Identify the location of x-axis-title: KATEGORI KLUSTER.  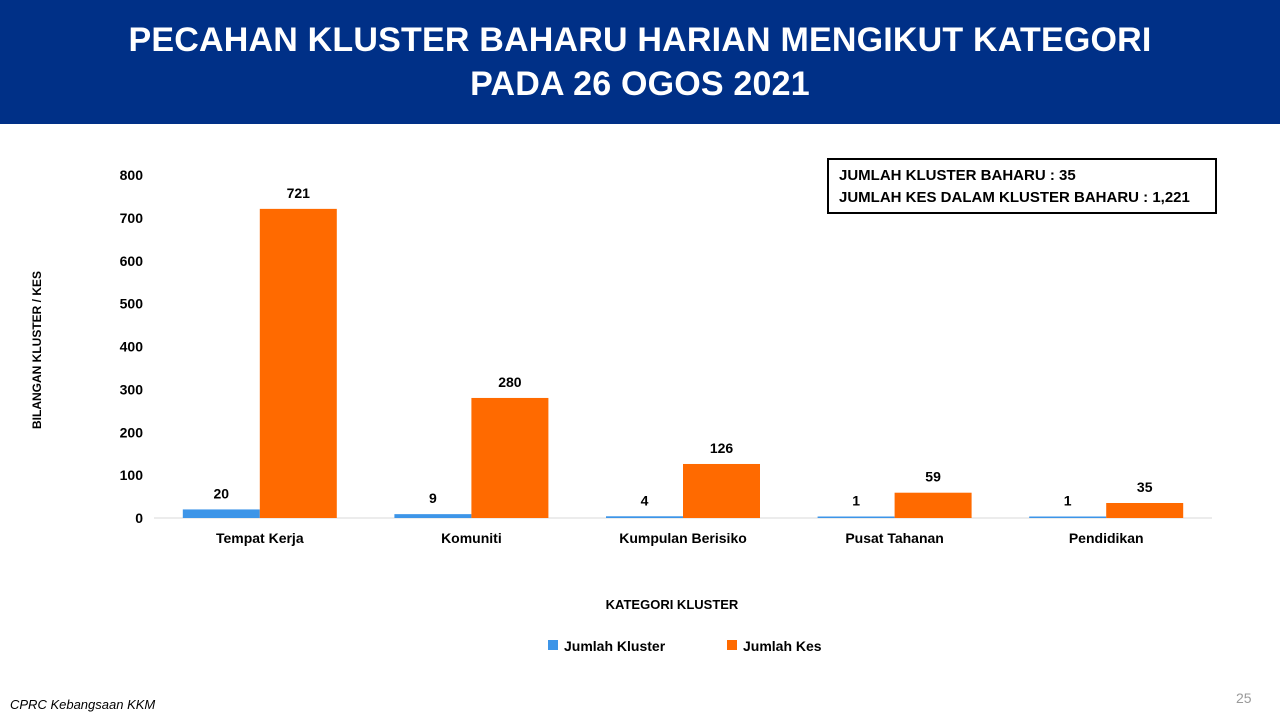
(672, 604).